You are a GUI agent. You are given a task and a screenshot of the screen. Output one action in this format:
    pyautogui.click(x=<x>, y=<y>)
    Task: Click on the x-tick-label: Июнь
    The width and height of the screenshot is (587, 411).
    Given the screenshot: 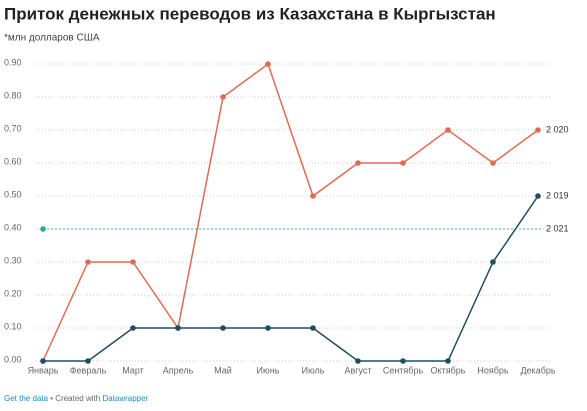 What is the action you would take?
    pyautogui.click(x=268, y=370)
    